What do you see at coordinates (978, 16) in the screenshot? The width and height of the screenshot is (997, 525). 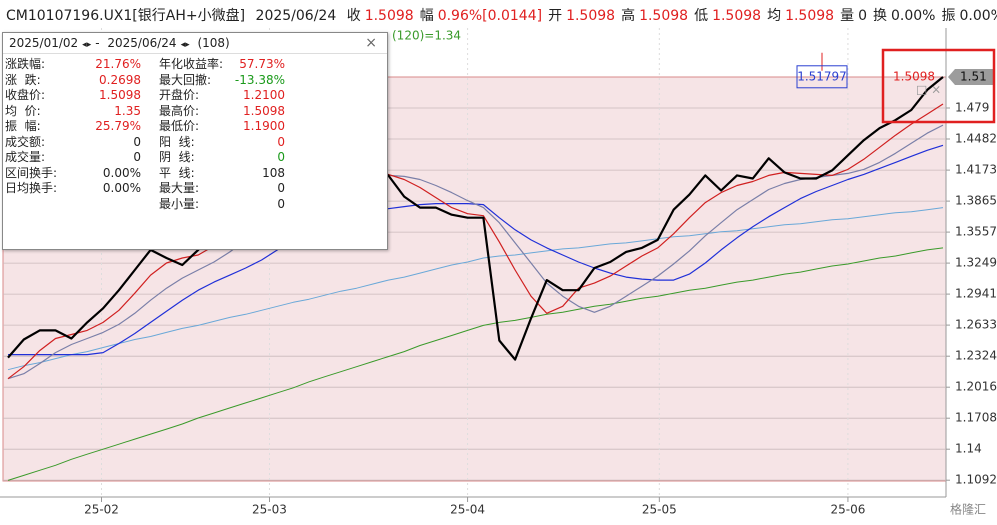 I see `quote-value: 0.00%` at bounding box center [978, 16].